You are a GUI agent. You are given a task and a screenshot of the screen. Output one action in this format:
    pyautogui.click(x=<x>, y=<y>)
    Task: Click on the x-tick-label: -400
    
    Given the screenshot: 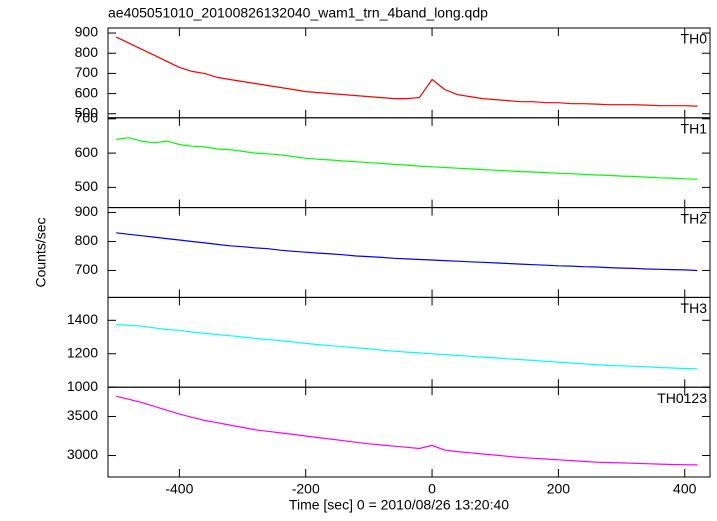 What is the action you would take?
    pyautogui.click(x=179, y=489)
    